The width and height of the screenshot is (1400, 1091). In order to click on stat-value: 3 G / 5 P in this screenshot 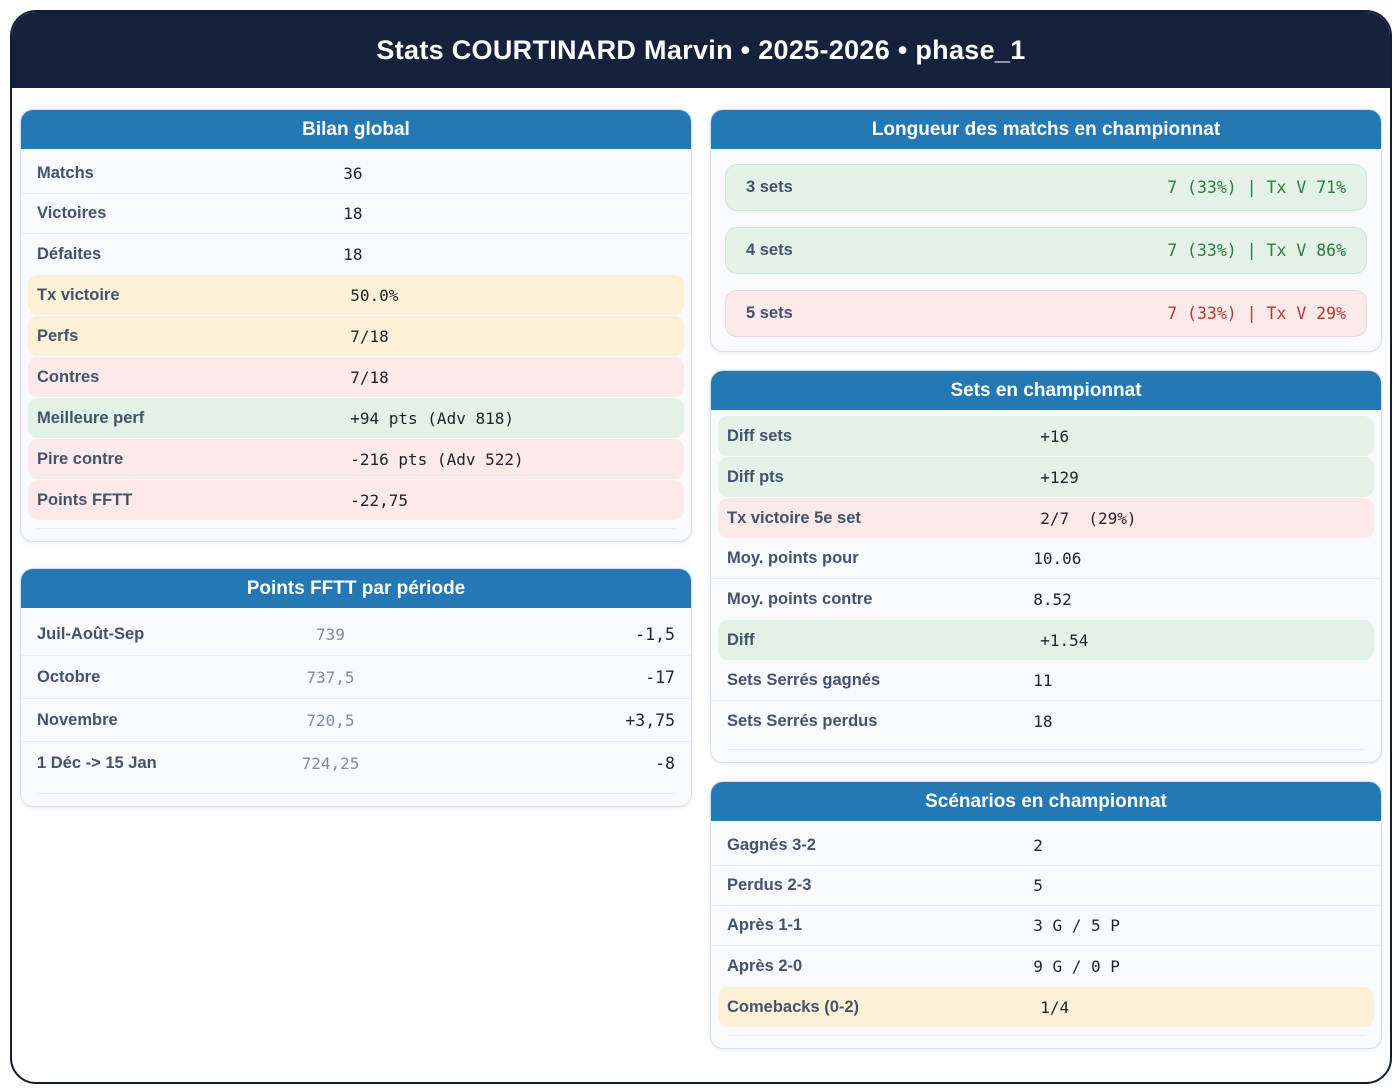, I will do `click(1076, 925)`.